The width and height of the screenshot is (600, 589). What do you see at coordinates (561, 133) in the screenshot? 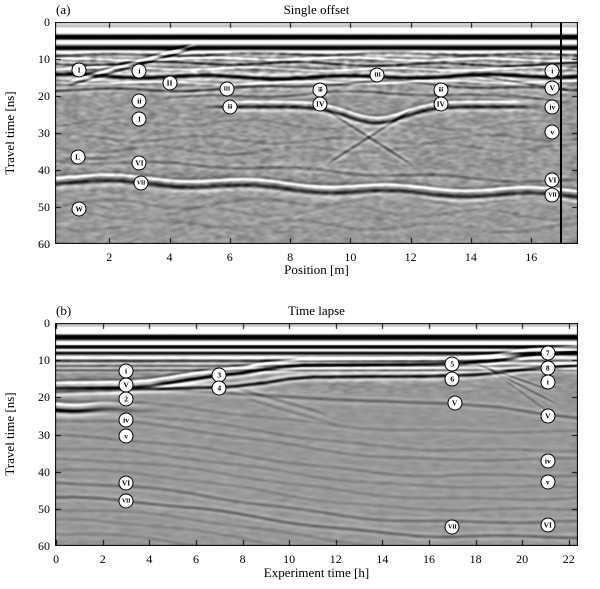
I see `position-marker-line` at bounding box center [561, 133].